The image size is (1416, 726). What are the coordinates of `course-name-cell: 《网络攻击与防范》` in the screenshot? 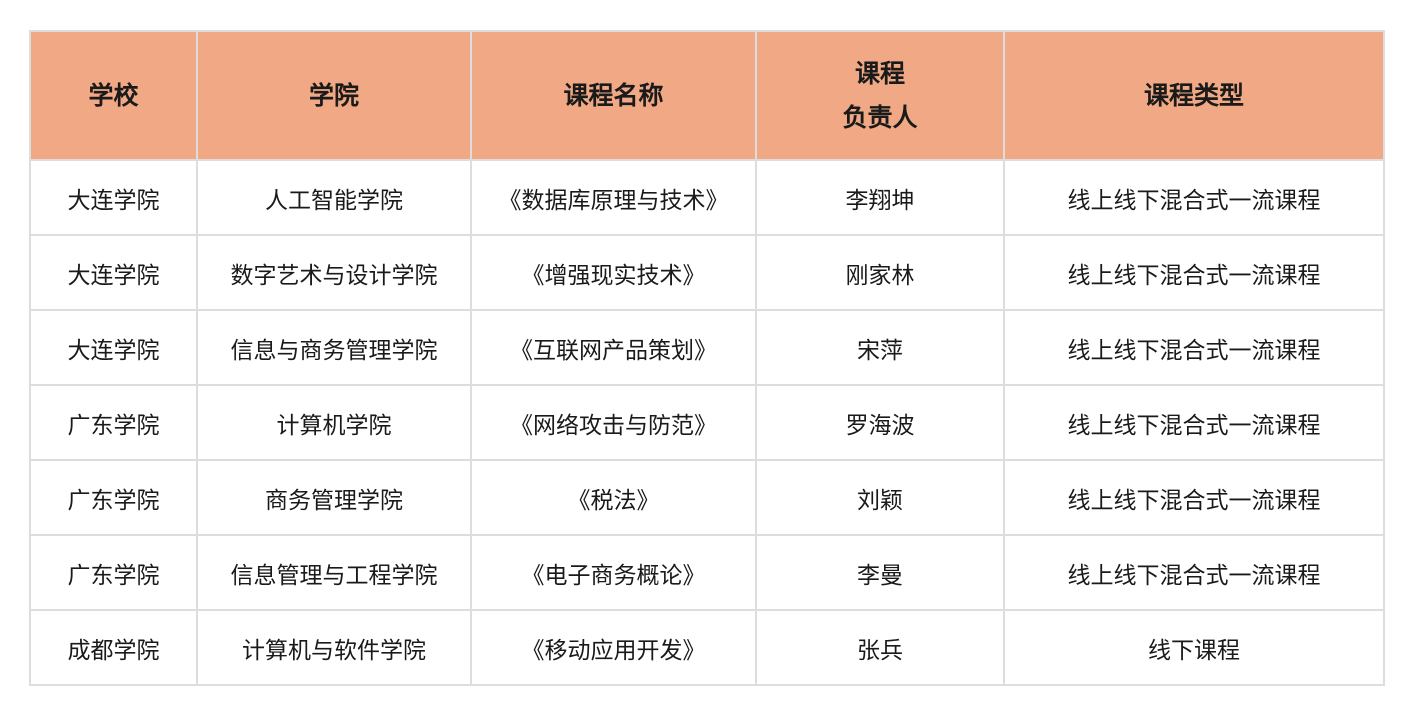 It's located at (613, 422).